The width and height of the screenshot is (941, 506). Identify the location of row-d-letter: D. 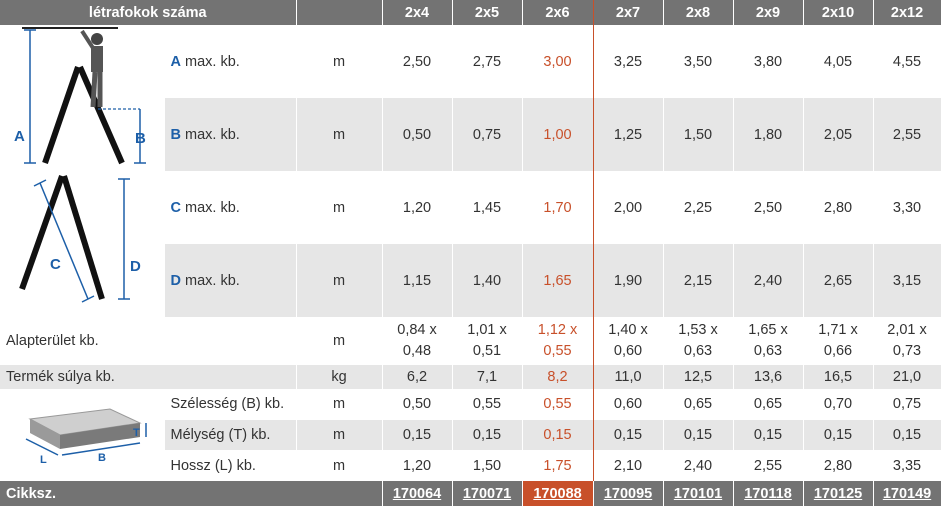
(175, 280).